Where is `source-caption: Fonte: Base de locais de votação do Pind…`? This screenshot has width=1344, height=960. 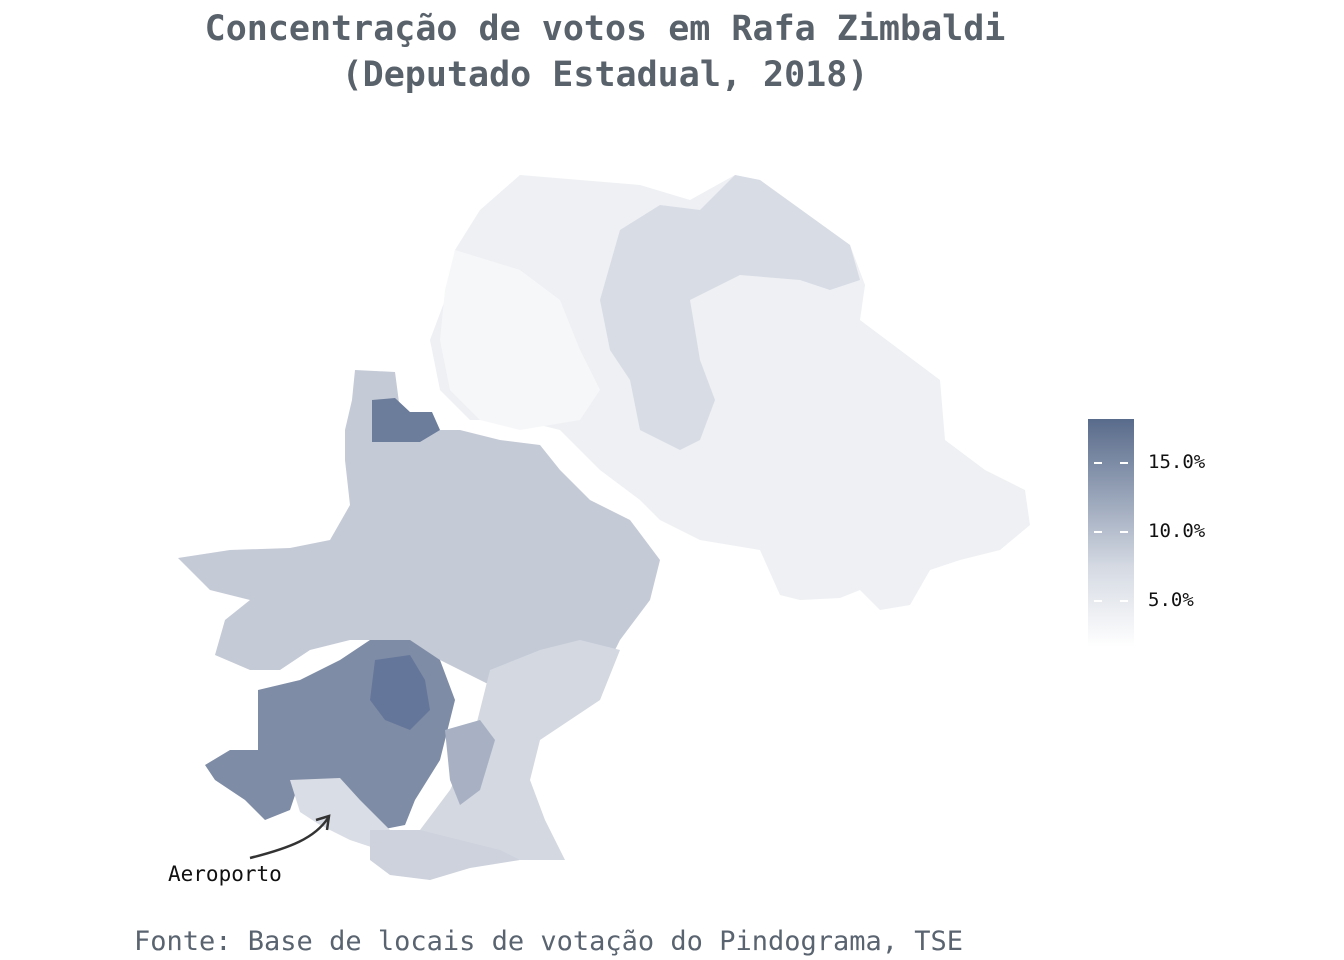 source-caption: Fonte: Base de locais de votação do Pind… is located at coordinates (549, 941).